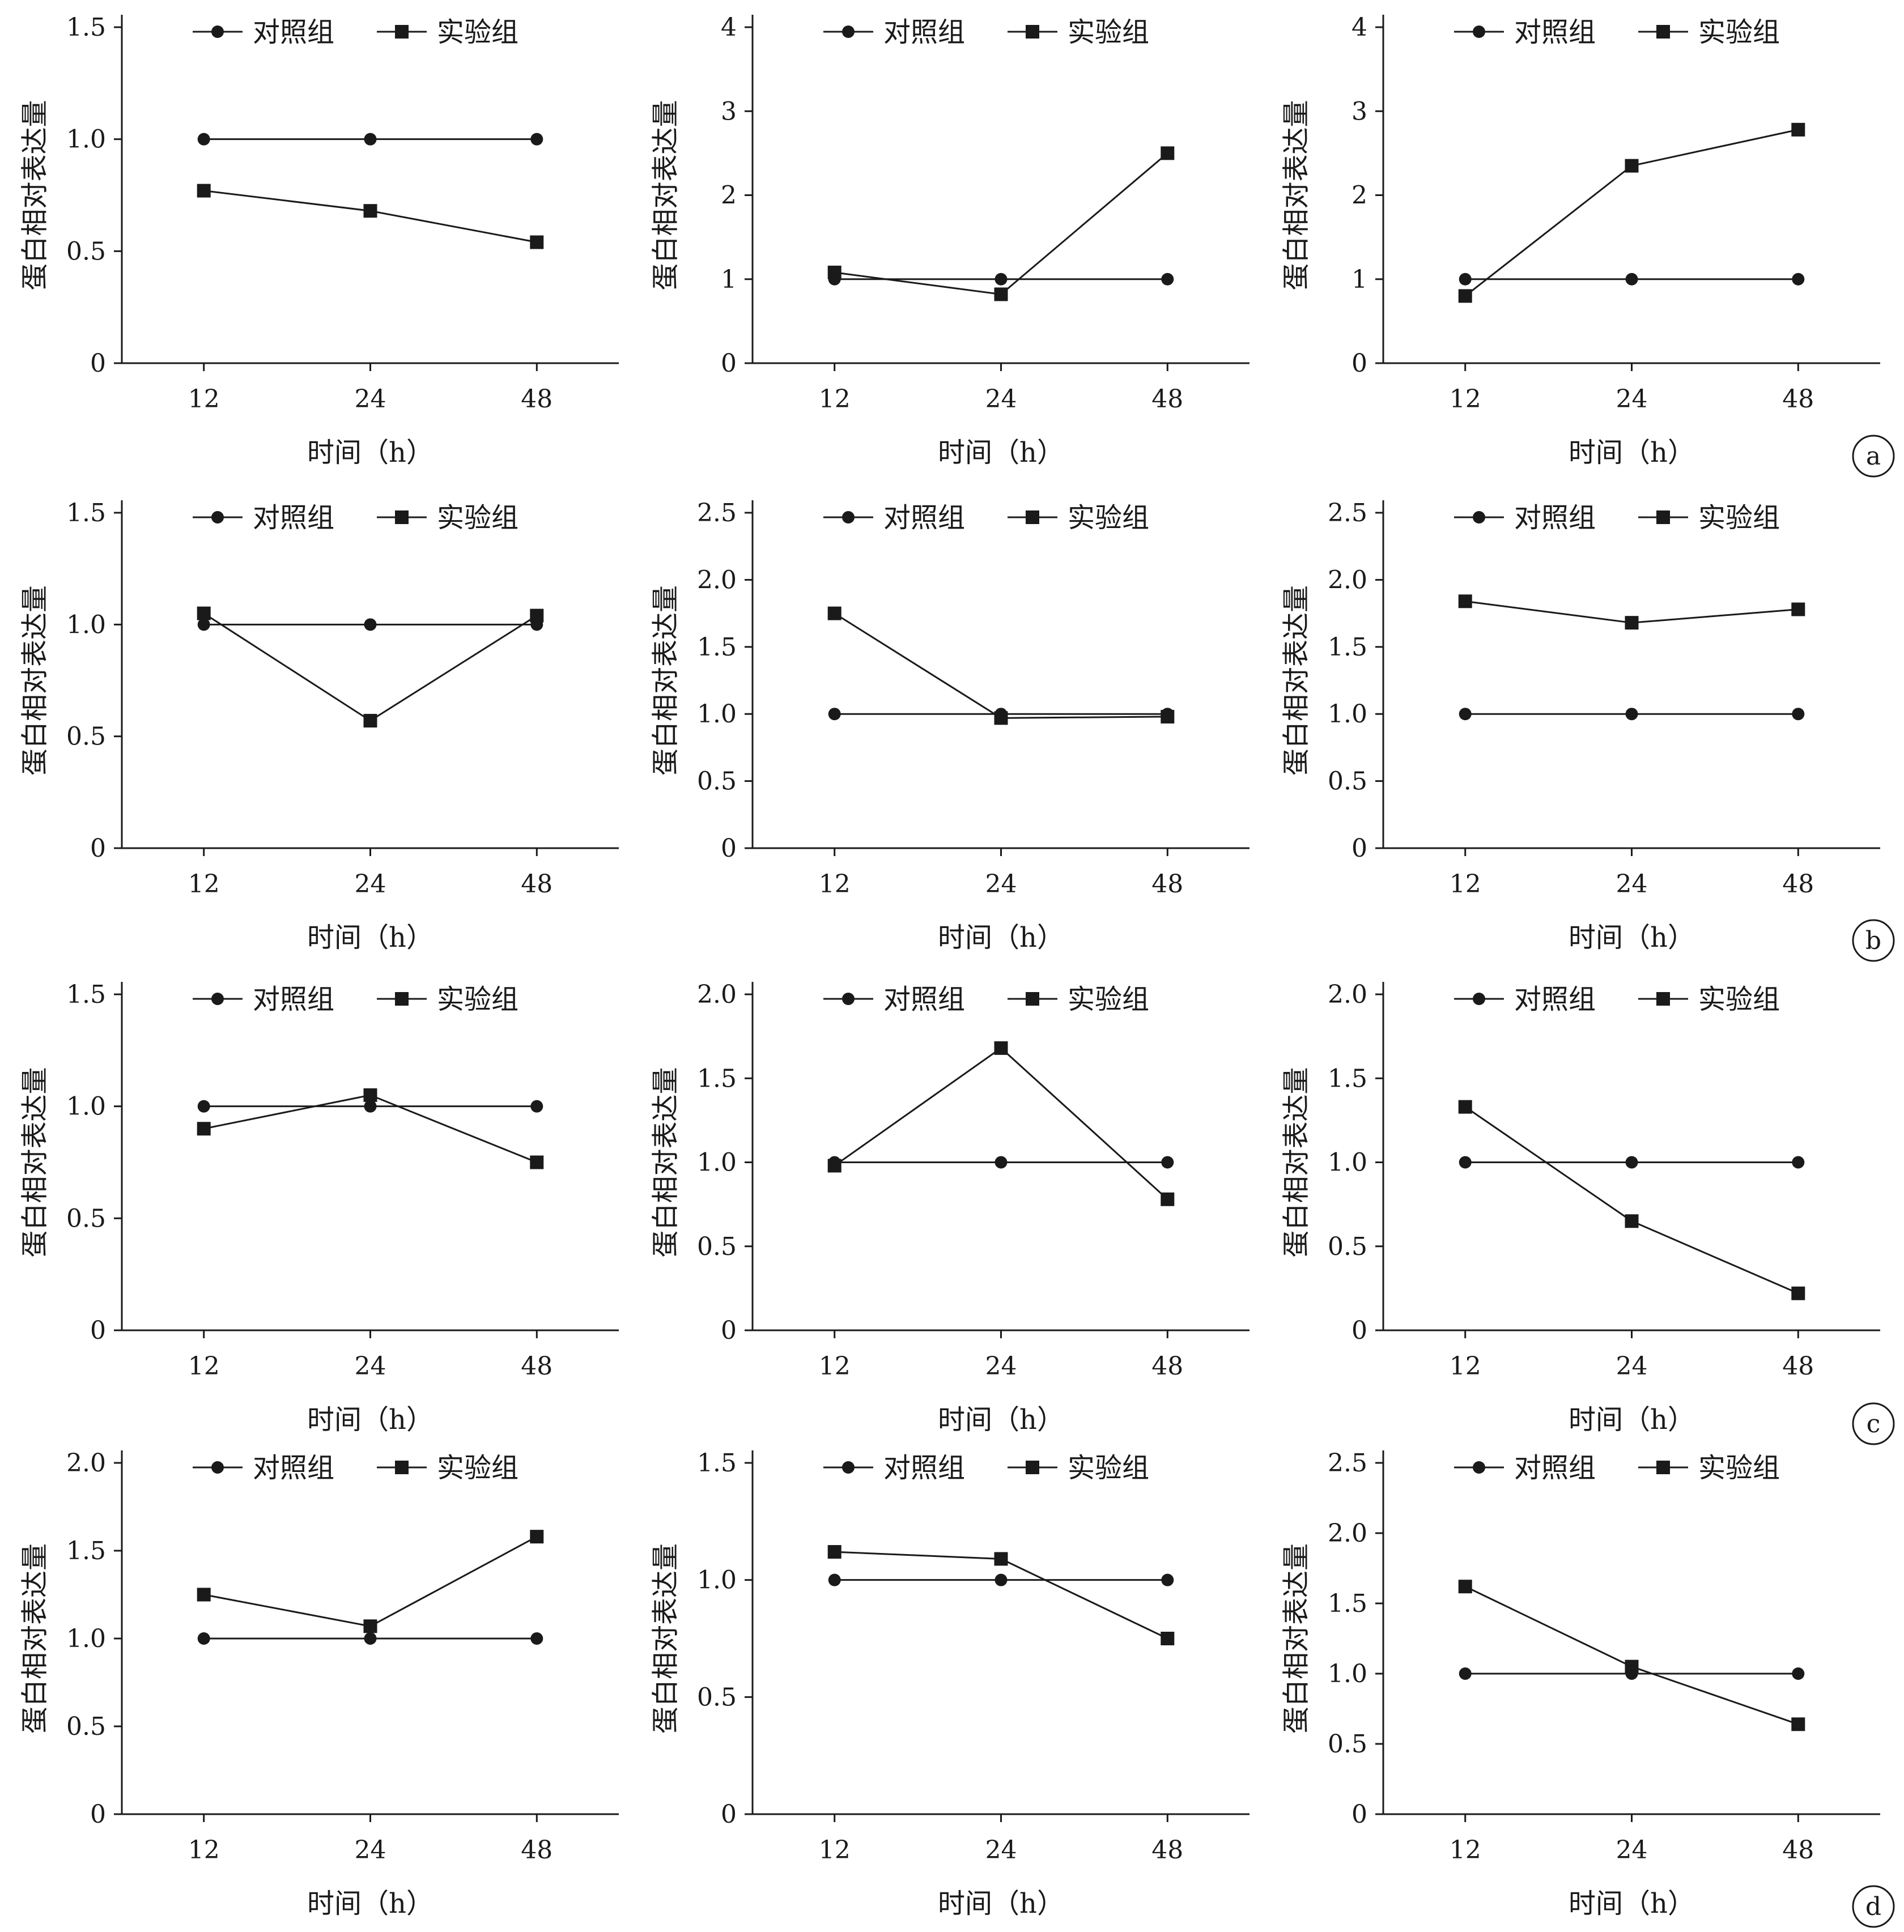 This screenshot has height=1932, width=1904. Describe the element at coordinates (1359, 279) in the screenshot. I see `y-tick-label: 1` at that location.